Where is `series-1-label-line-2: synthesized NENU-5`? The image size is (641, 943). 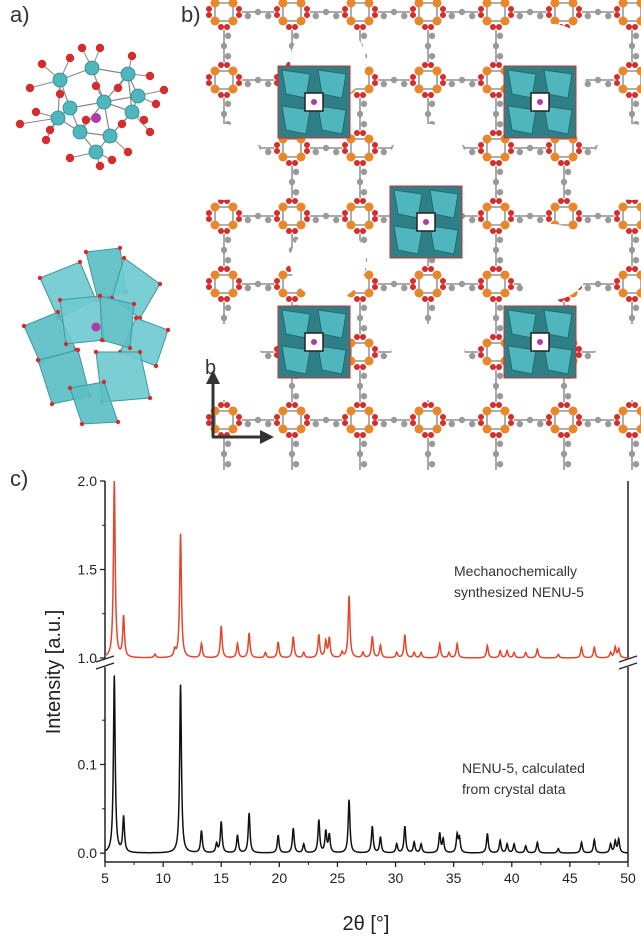 series-1-label-line-2: synthesized NENU-5 is located at coordinates (519, 592).